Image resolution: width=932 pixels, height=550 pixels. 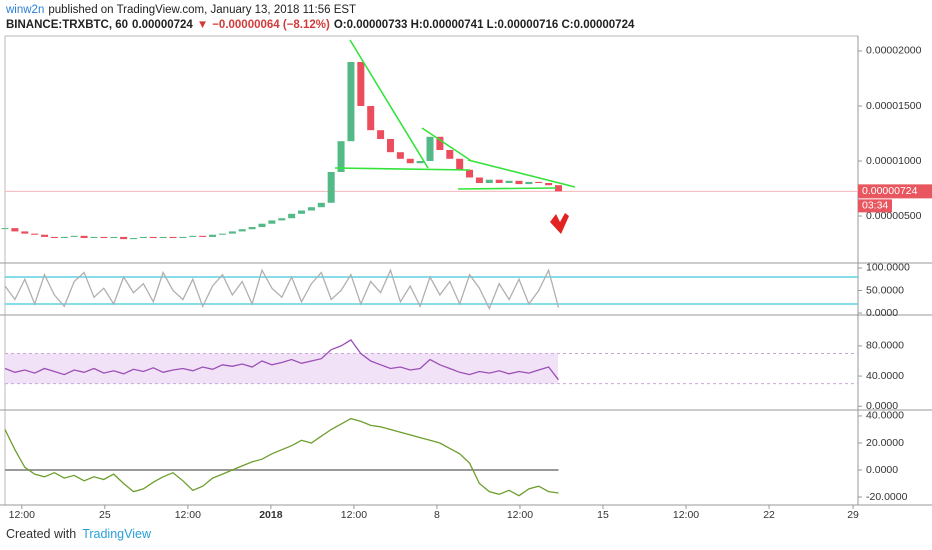 What do you see at coordinates (894, 216) in the screenshot?
I see `y-tick-label: 0.00000500` at bounding box center [894, 216].